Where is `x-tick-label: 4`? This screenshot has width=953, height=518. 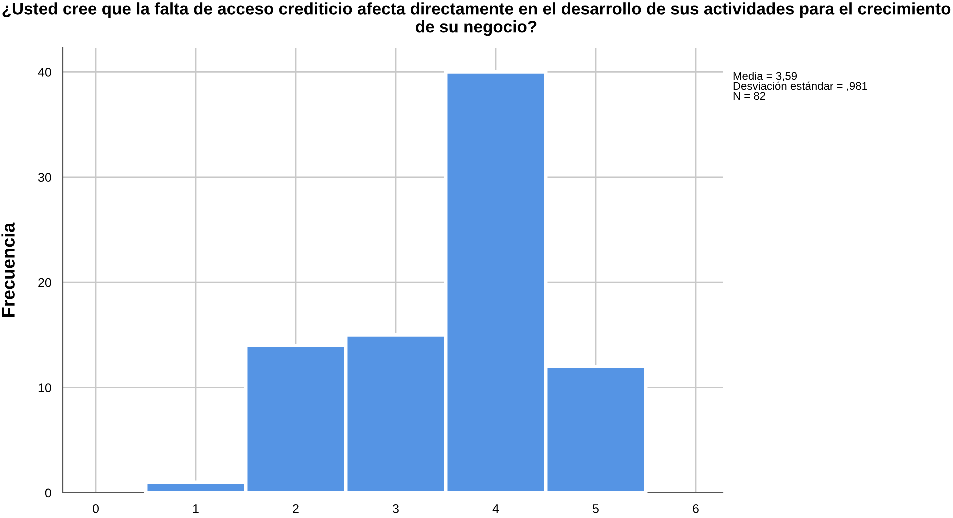 x-tick-label: 4 is located at coordinates (496, 509).